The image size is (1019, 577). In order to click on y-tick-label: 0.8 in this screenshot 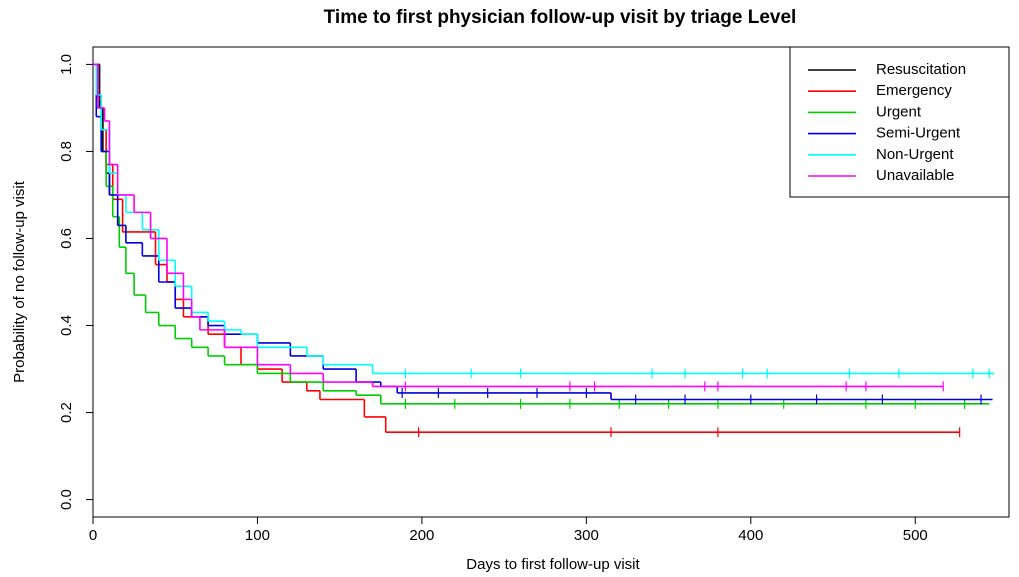, I will do `click(66, 151)`.